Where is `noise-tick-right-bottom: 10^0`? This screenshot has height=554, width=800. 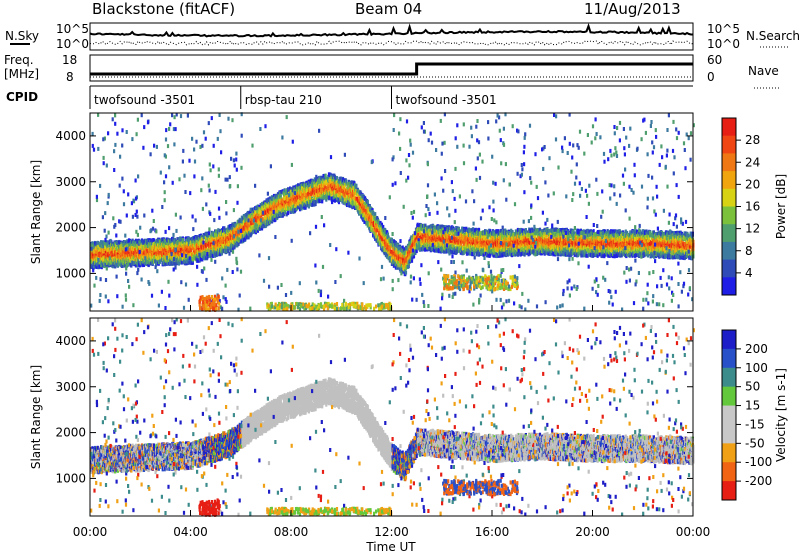
noise-tick-right-bottom: 10^0 is located at coordinates (723, 44).